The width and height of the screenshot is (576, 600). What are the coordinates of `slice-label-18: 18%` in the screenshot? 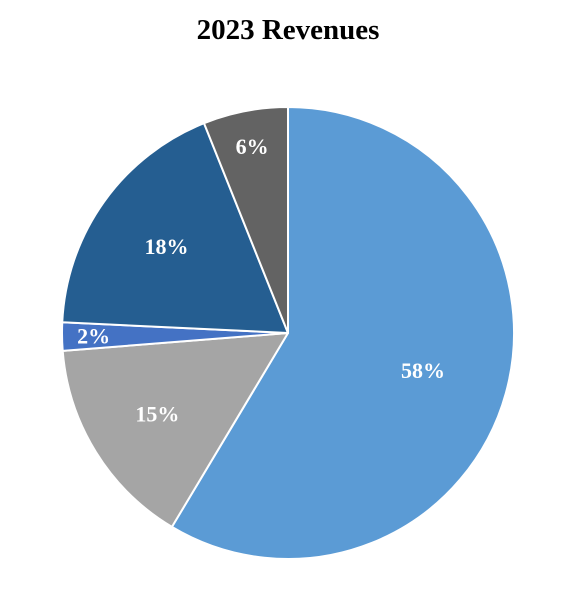 It's located at (167, 246).